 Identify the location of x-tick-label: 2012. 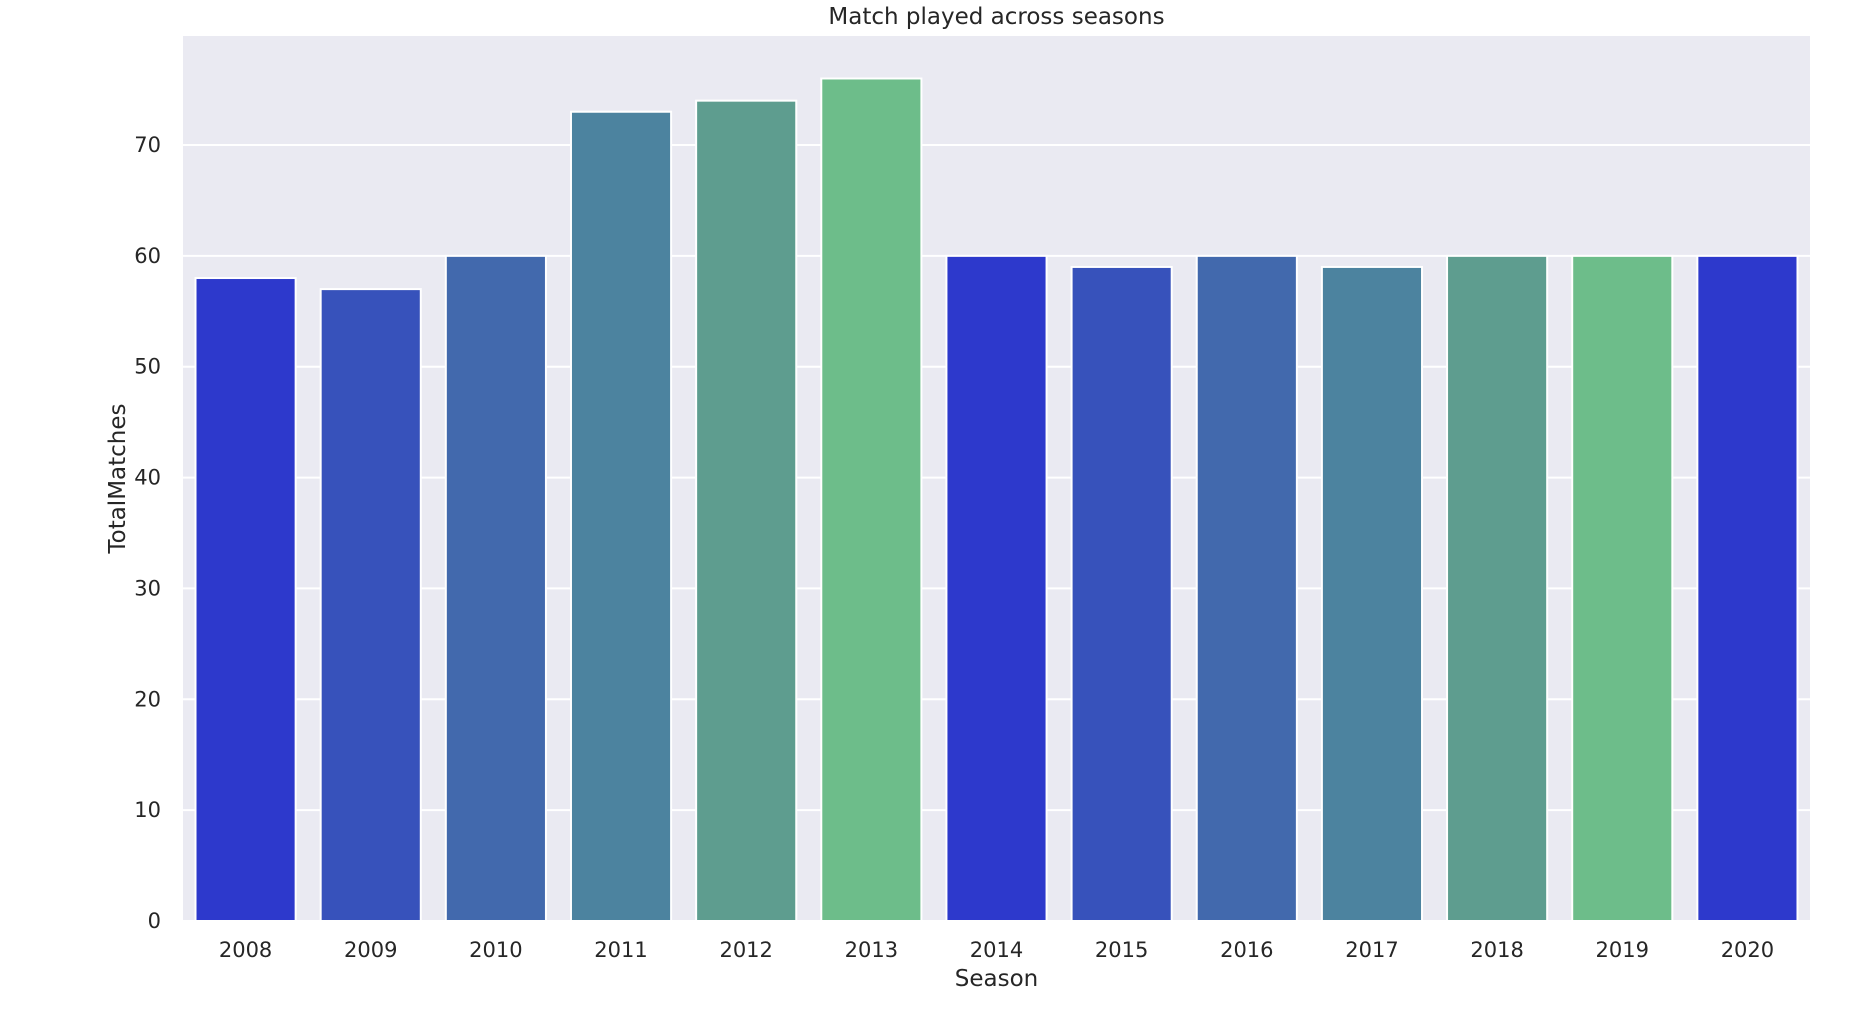
(745, 950).